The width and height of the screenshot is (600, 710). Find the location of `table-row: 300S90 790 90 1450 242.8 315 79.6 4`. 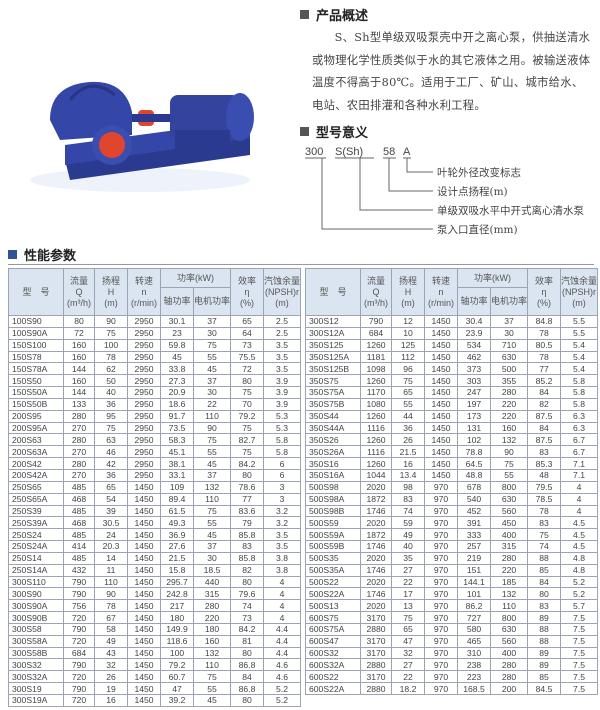

table-row: 300S90 790 90 1450 242.8 315 79.6 4 is located at coordinates (155, 594).